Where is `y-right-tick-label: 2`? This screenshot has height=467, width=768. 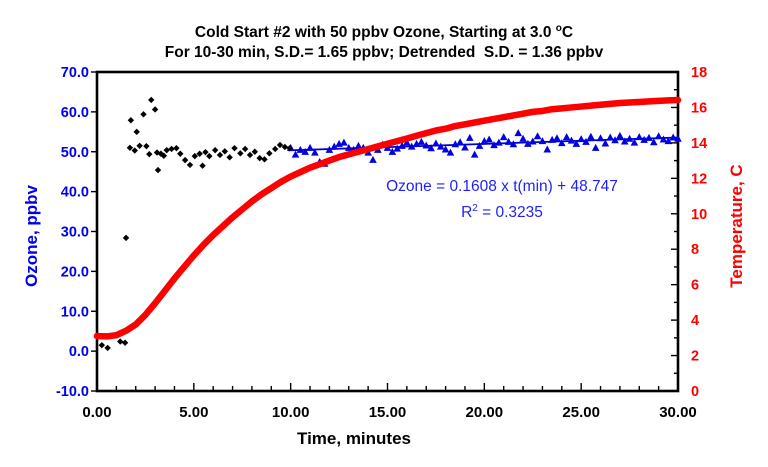 y-right-tick-label: 2 is located at coordinates (695, 357).